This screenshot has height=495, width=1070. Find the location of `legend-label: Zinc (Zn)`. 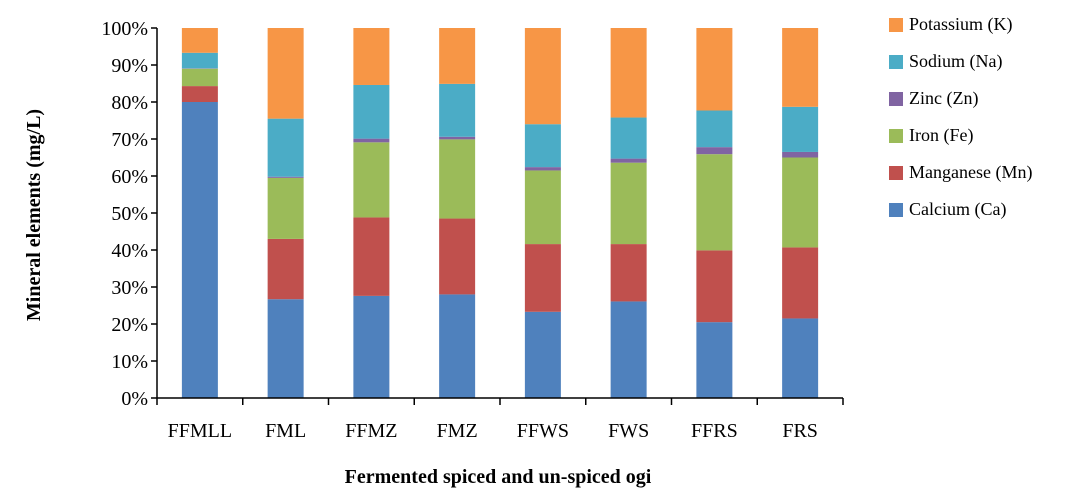

legend-label: Zinc (Zn) is located at coordinates (943, 98).